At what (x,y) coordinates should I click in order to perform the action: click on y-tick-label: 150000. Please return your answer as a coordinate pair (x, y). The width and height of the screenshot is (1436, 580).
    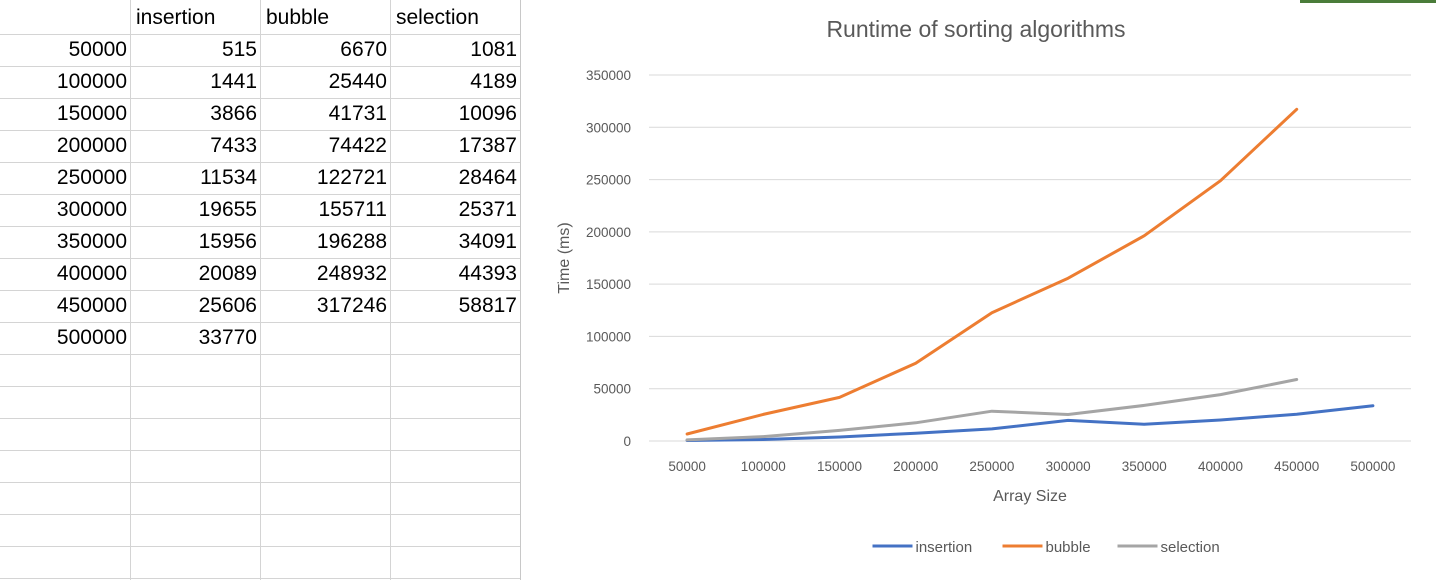
    Looking at the image, I should click on (608, 284).